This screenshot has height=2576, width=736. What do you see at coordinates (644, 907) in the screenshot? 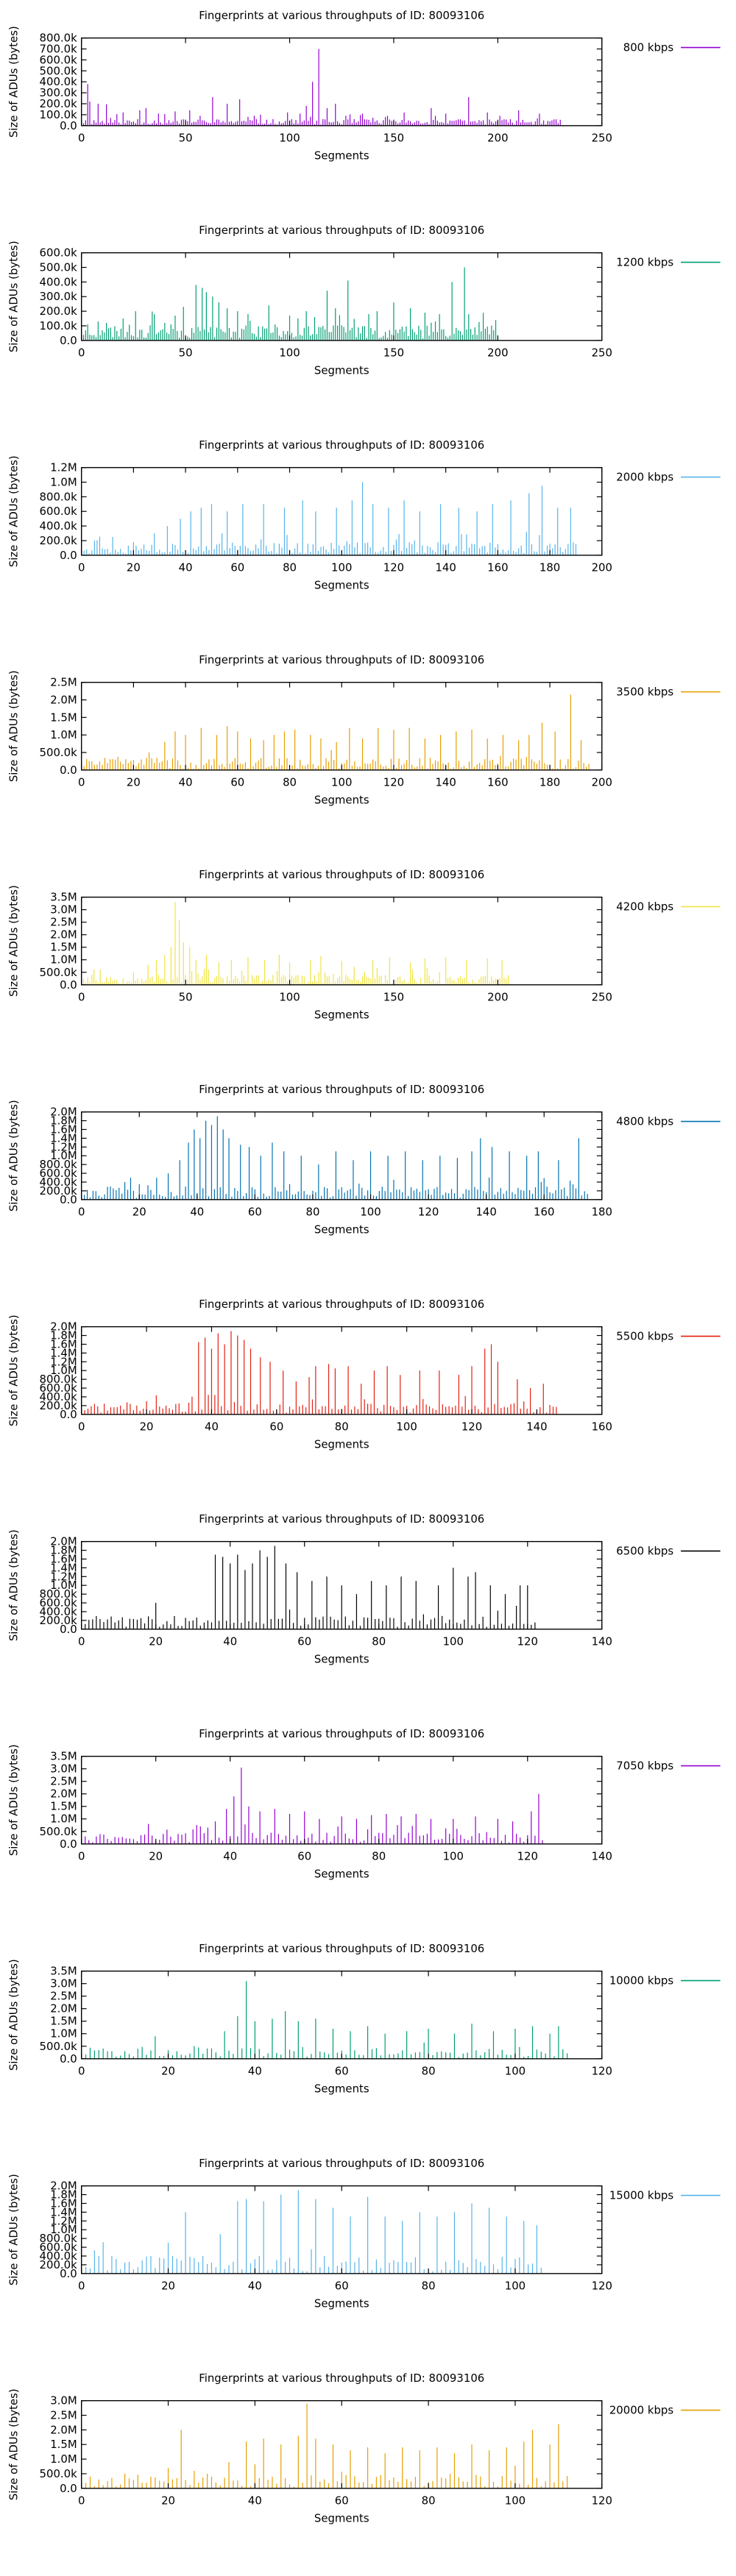
I see `legend-label: 4200 kbps` at bounding box center [644, 907].